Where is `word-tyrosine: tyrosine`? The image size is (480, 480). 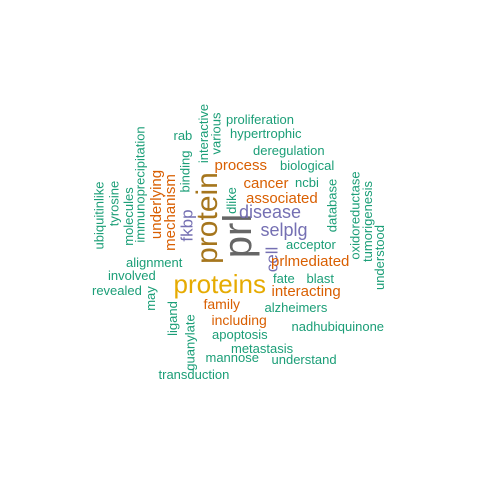
word-tyrosine: tyrosine is located at coordinates (114, 203).